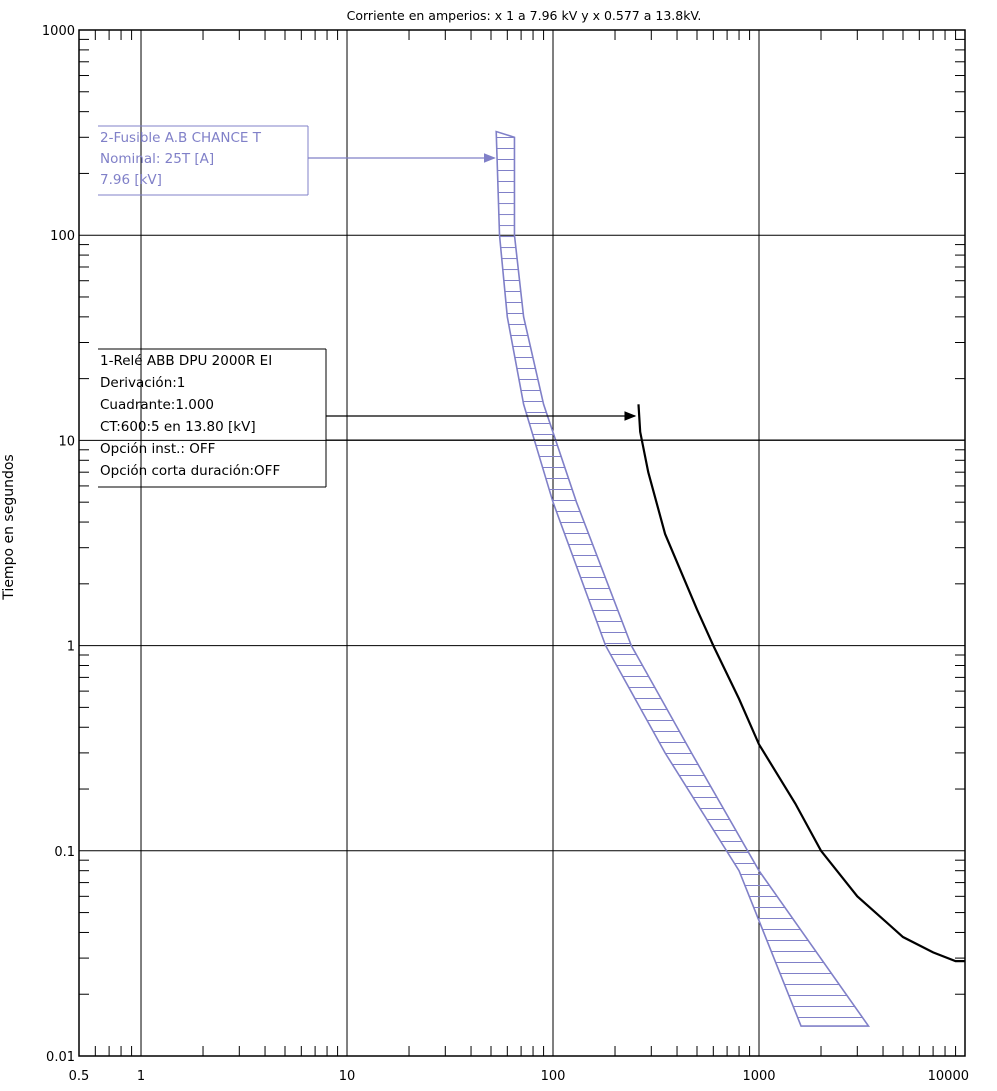  Describe the element at coordinates (948, 1076) in the screenshot. I see `x-tick-label: 10000` at that location.